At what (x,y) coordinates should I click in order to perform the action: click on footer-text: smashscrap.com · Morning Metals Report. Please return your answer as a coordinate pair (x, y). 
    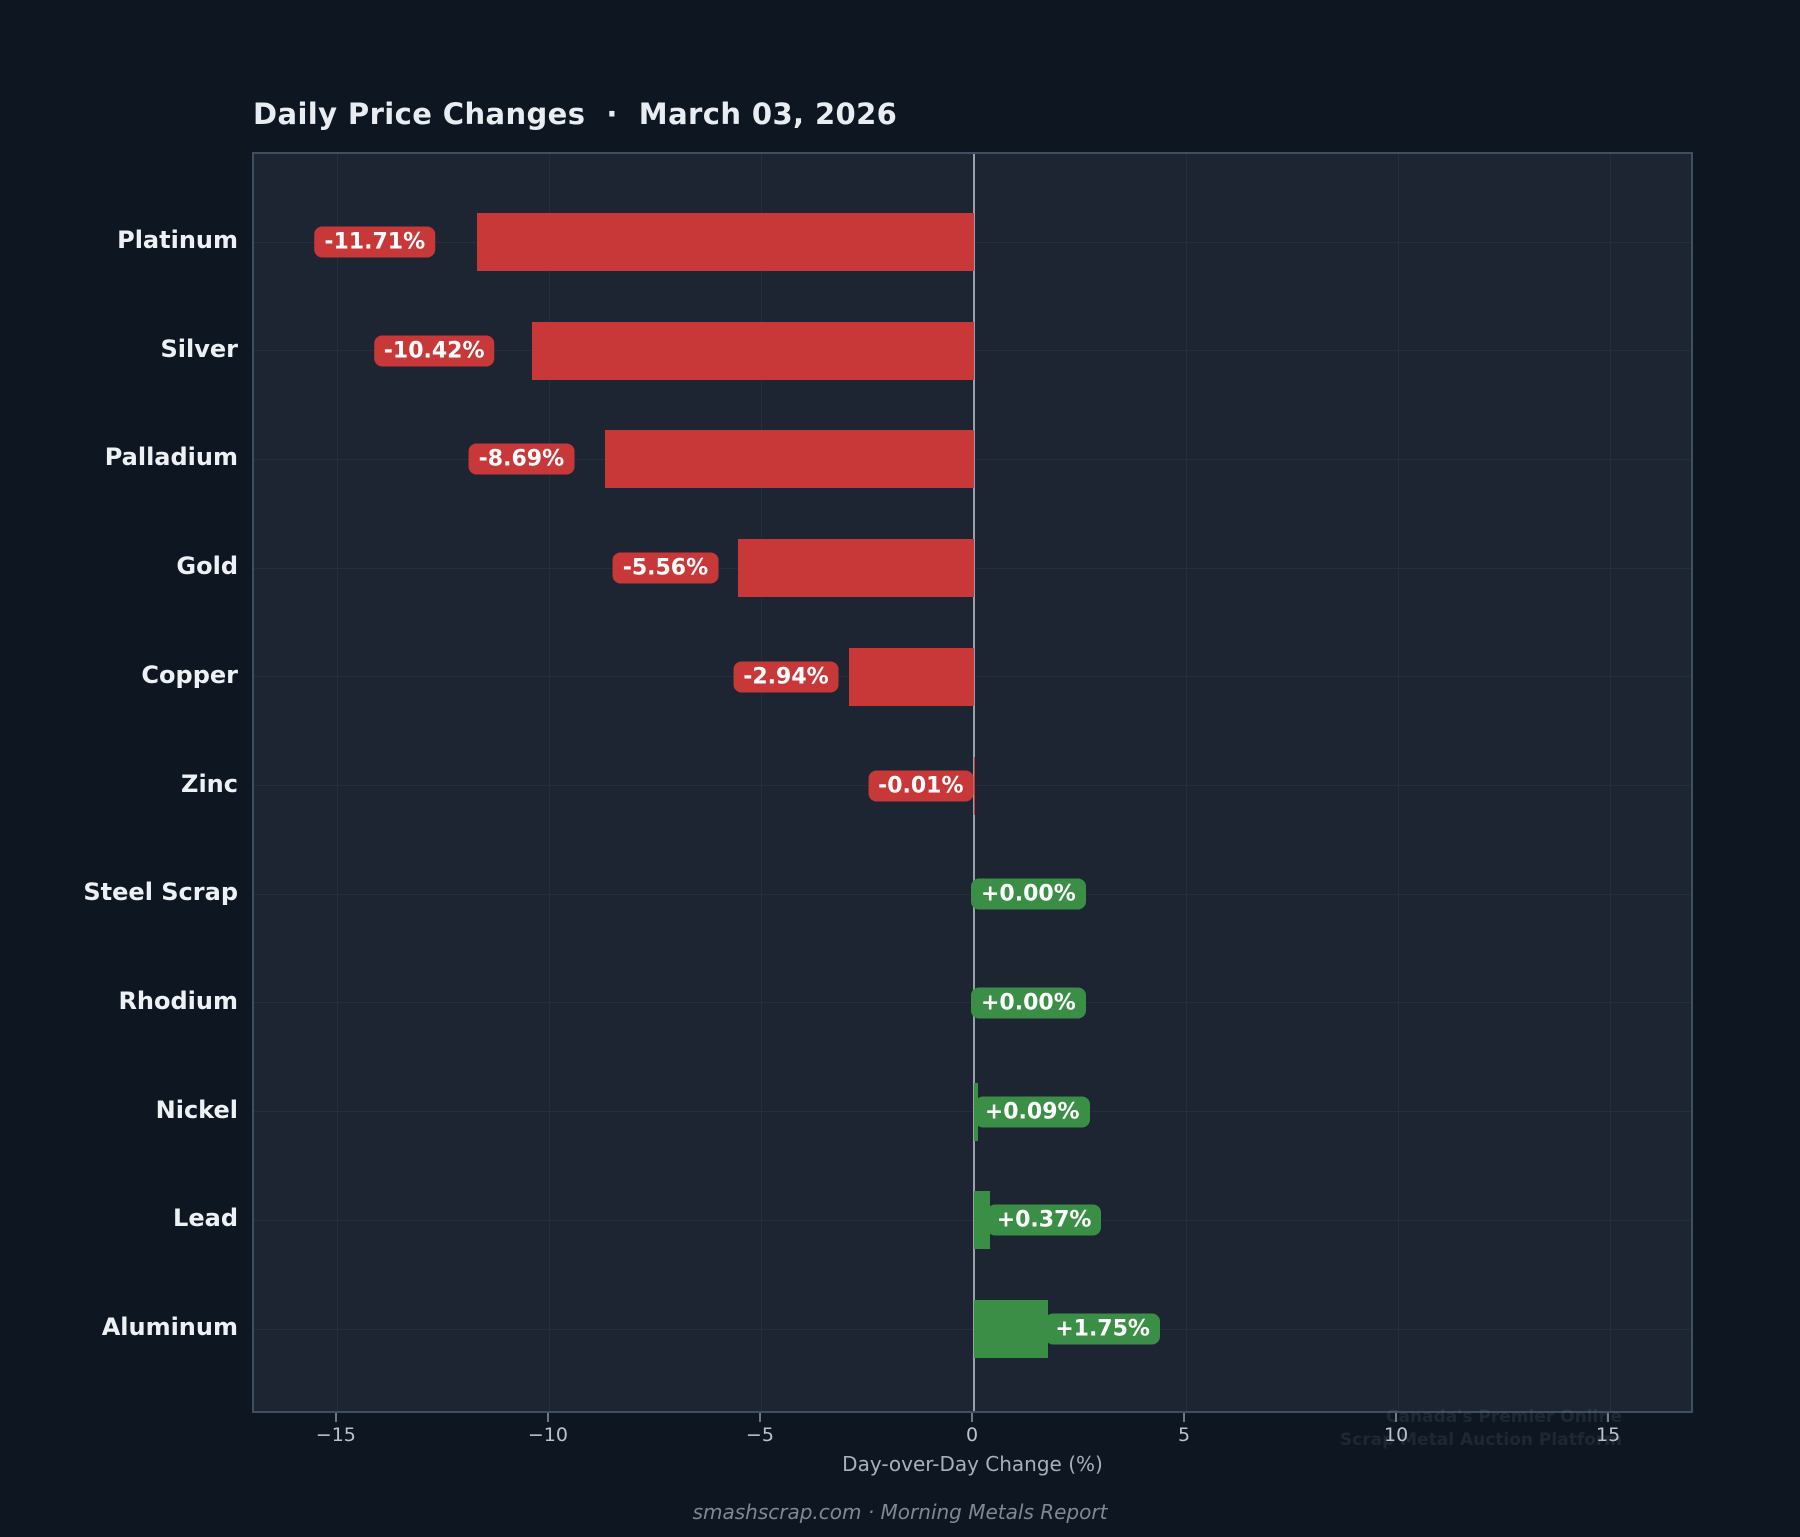
    Looking at the image, I should click on (900, 1512).